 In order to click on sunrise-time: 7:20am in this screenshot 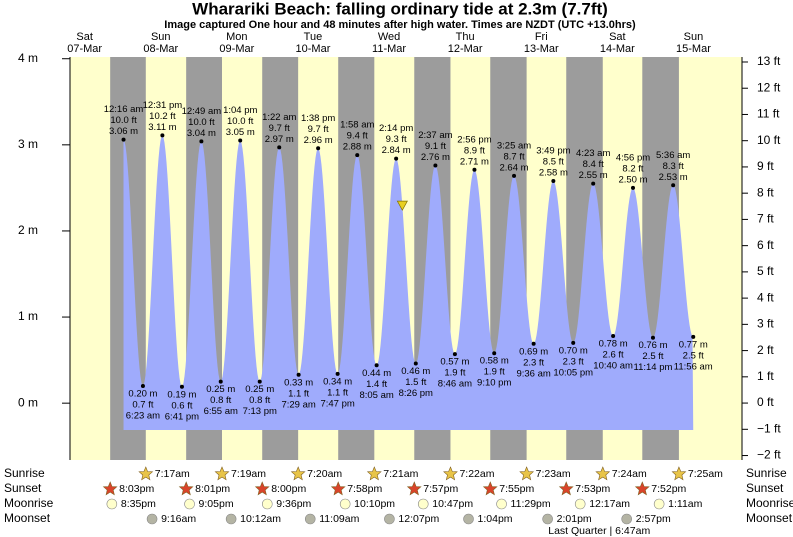, I will do `click(324, 474)`.